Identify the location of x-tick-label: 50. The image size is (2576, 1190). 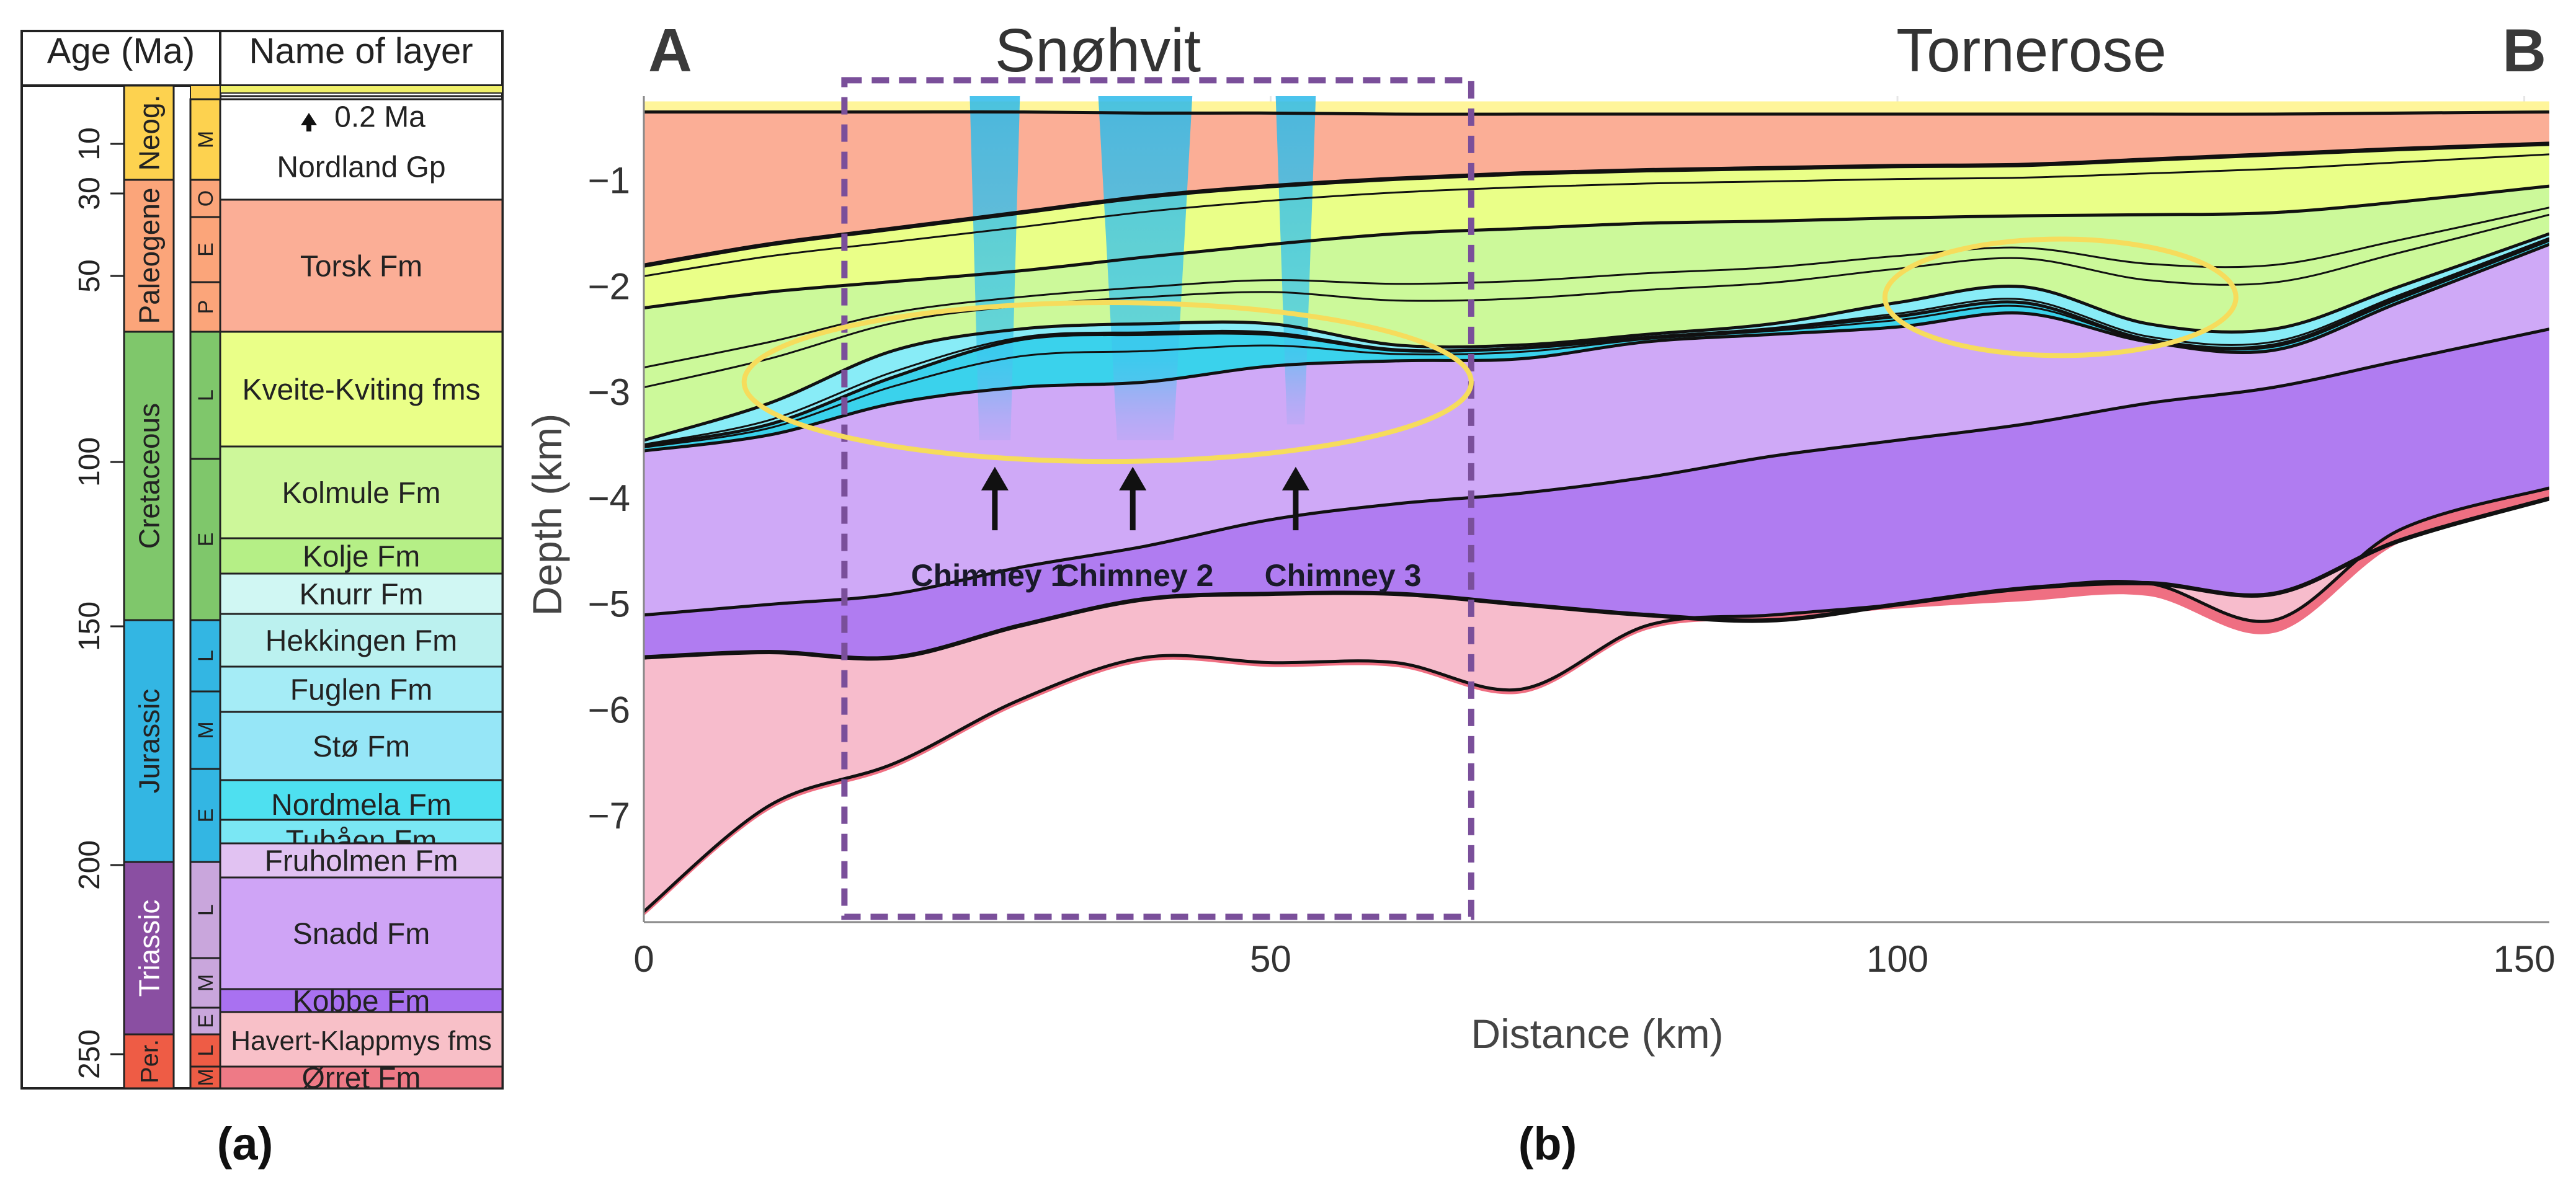
(1271, 959).